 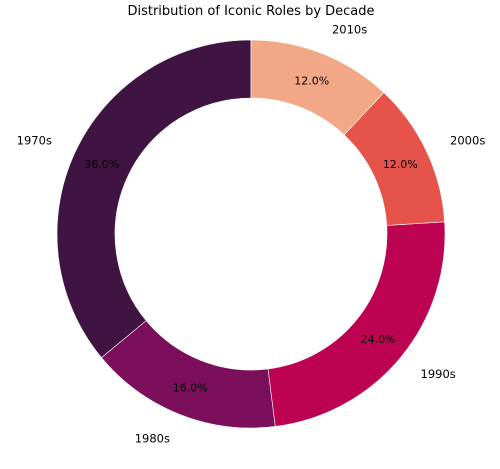 I want to click on category-label-2000s: 2000s, so click(x=467, y=140).